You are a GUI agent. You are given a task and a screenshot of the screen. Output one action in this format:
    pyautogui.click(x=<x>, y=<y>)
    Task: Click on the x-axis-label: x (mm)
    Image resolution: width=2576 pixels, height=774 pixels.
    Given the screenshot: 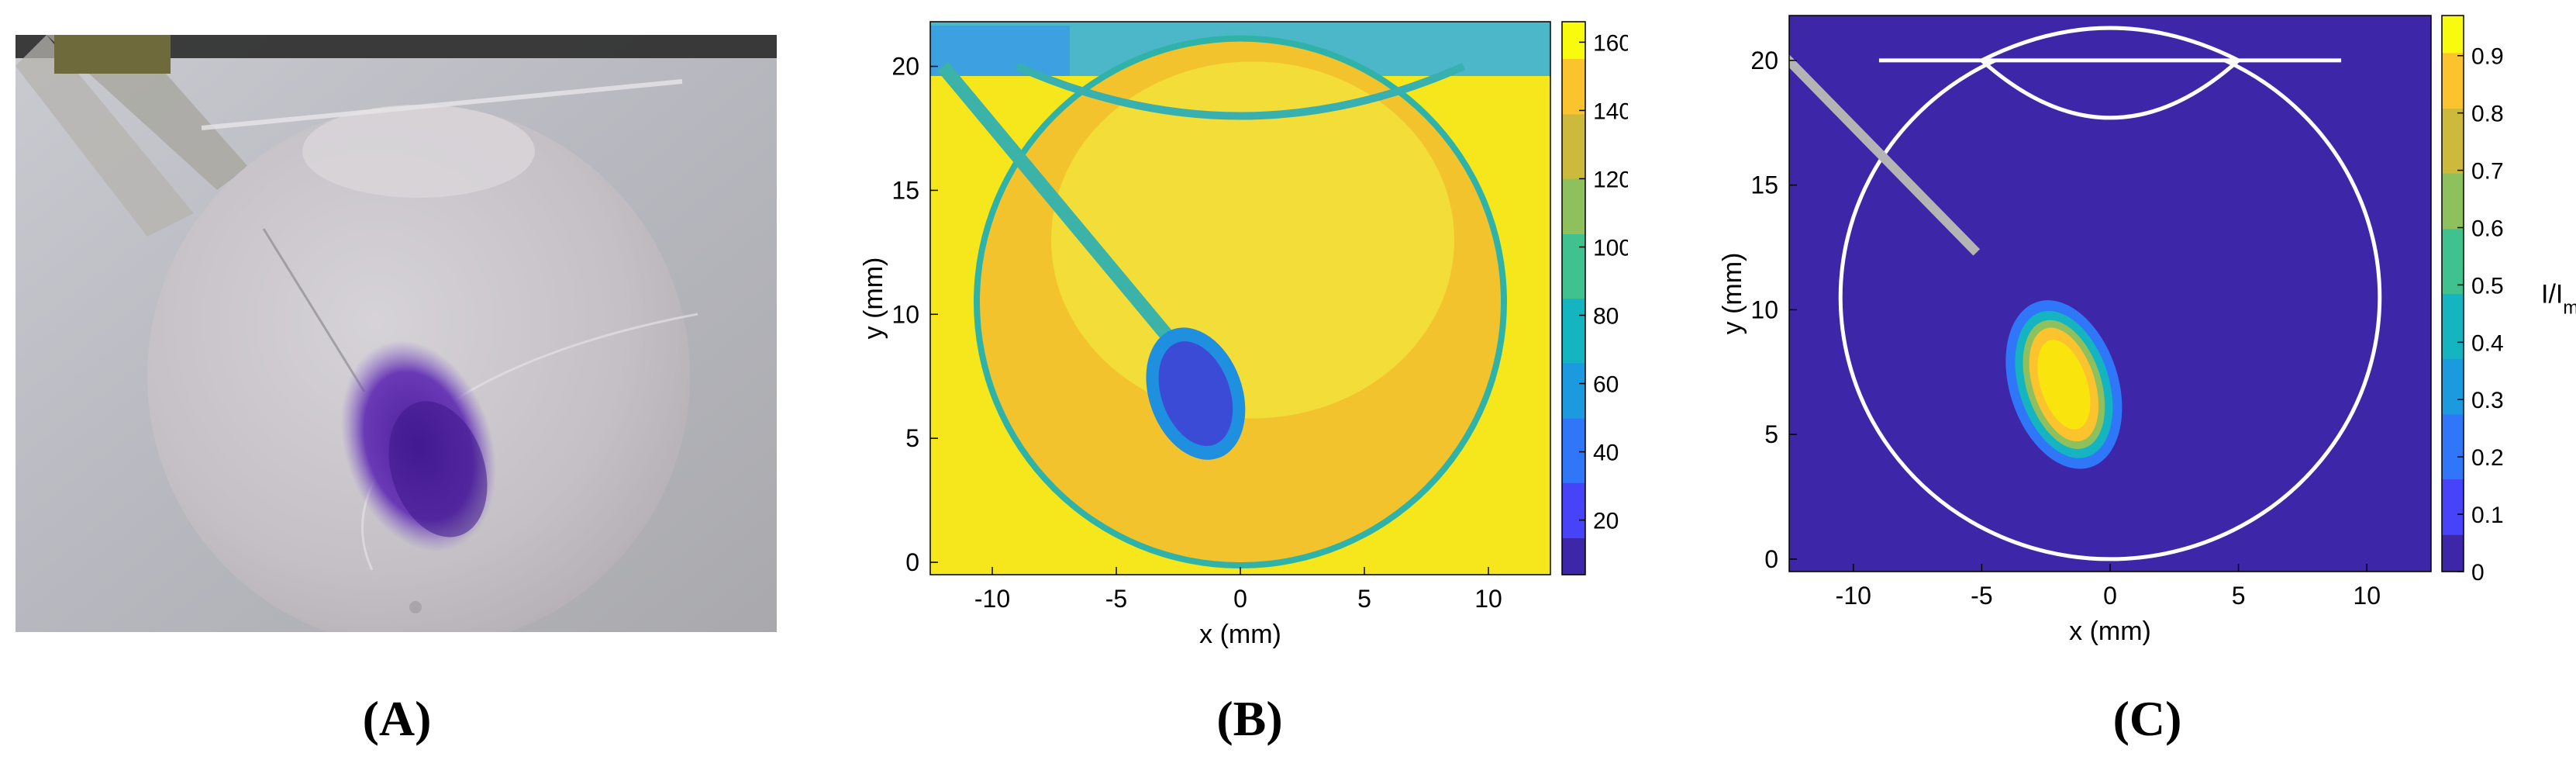 What is the action you would take?
    pyautogui.click(x=2110, y=631)
    